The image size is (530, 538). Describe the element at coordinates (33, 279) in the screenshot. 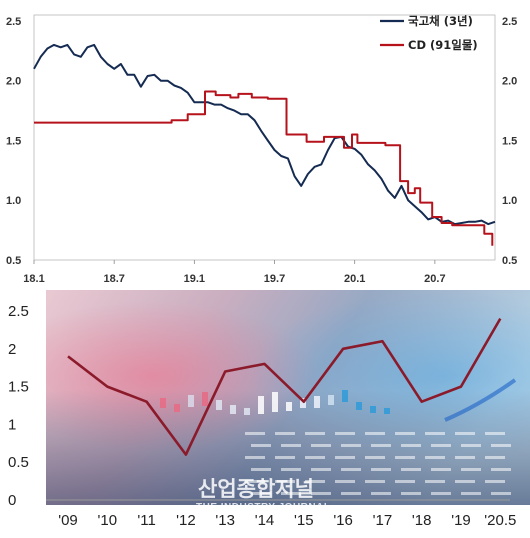

I see `top-x-tick-0: 18.1` at that location.